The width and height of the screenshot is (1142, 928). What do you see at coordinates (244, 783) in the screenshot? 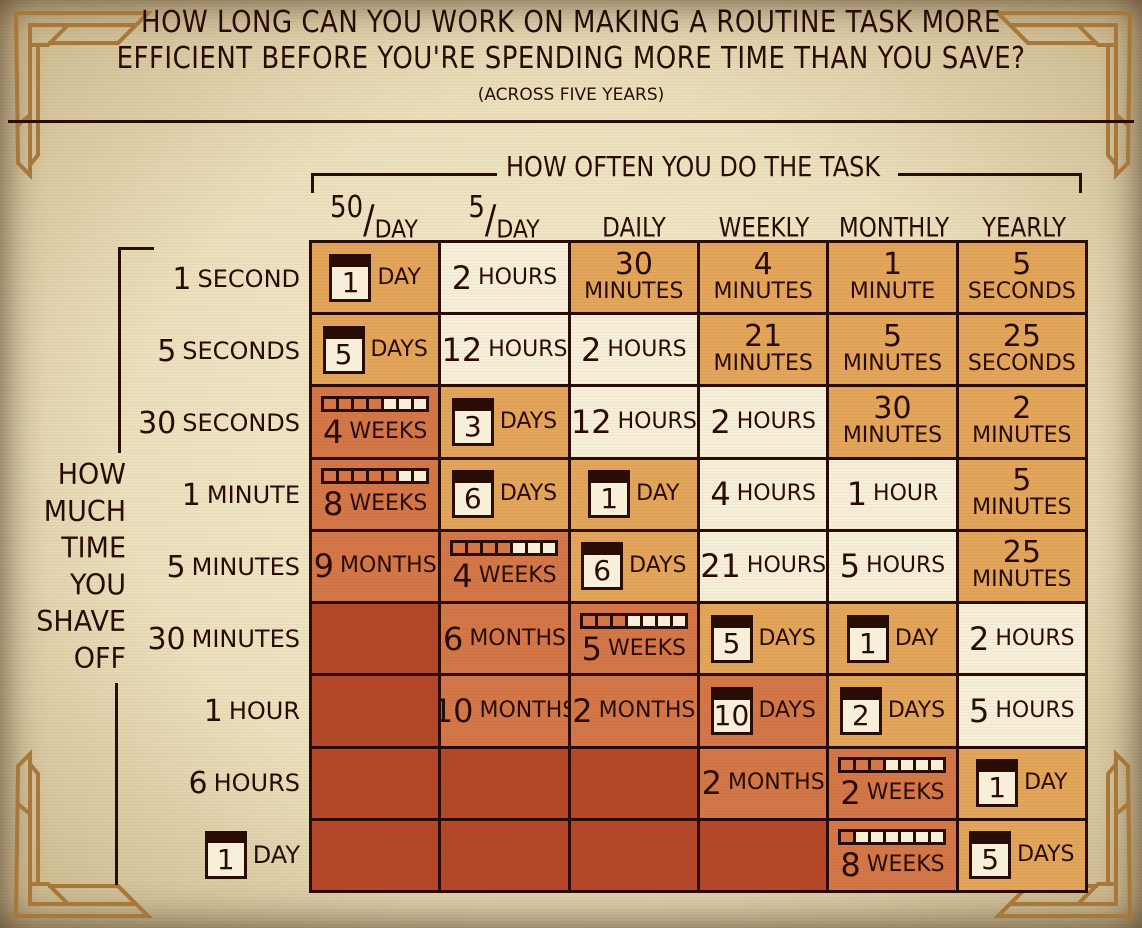
I see `row-header-6-hours: 6 HOURS` at bounding box center [244, 783].